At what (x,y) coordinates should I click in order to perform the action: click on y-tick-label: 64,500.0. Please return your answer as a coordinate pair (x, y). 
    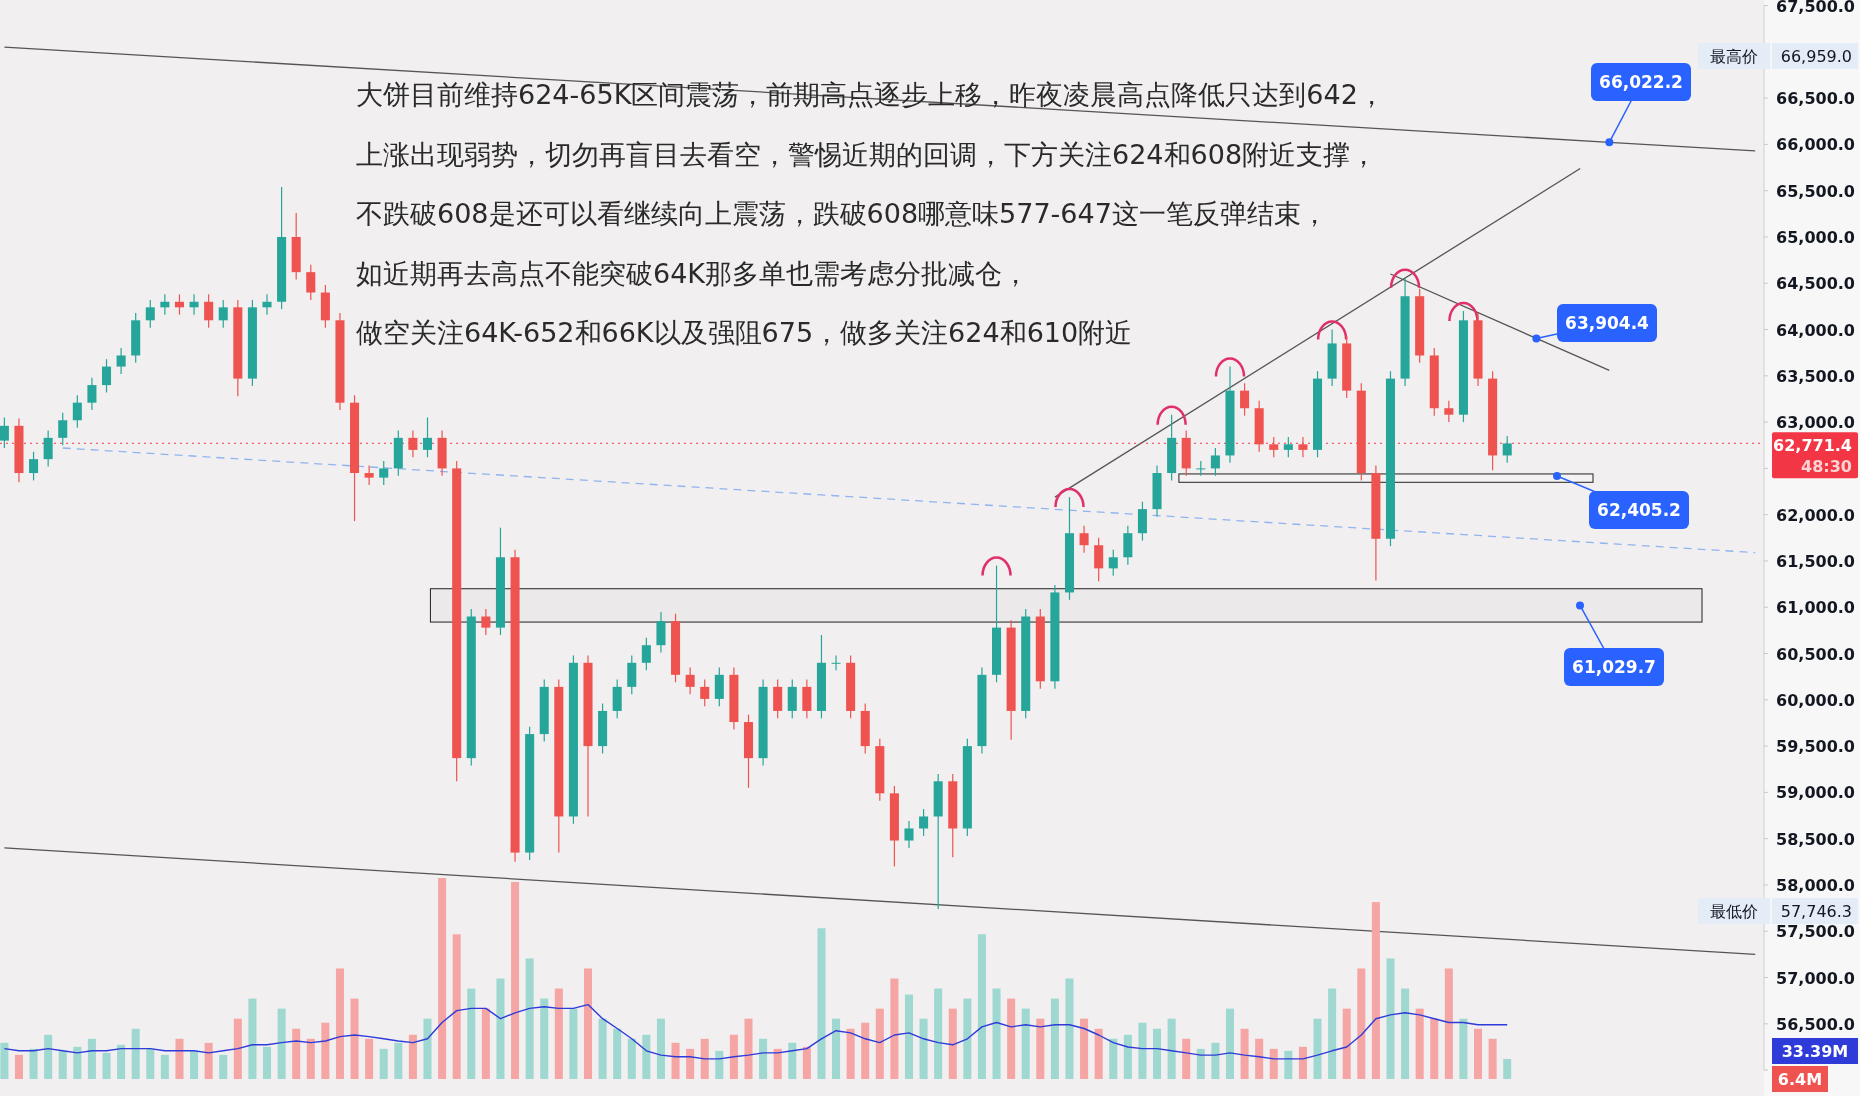
    Looking at the image, I should click on (1815, 284).